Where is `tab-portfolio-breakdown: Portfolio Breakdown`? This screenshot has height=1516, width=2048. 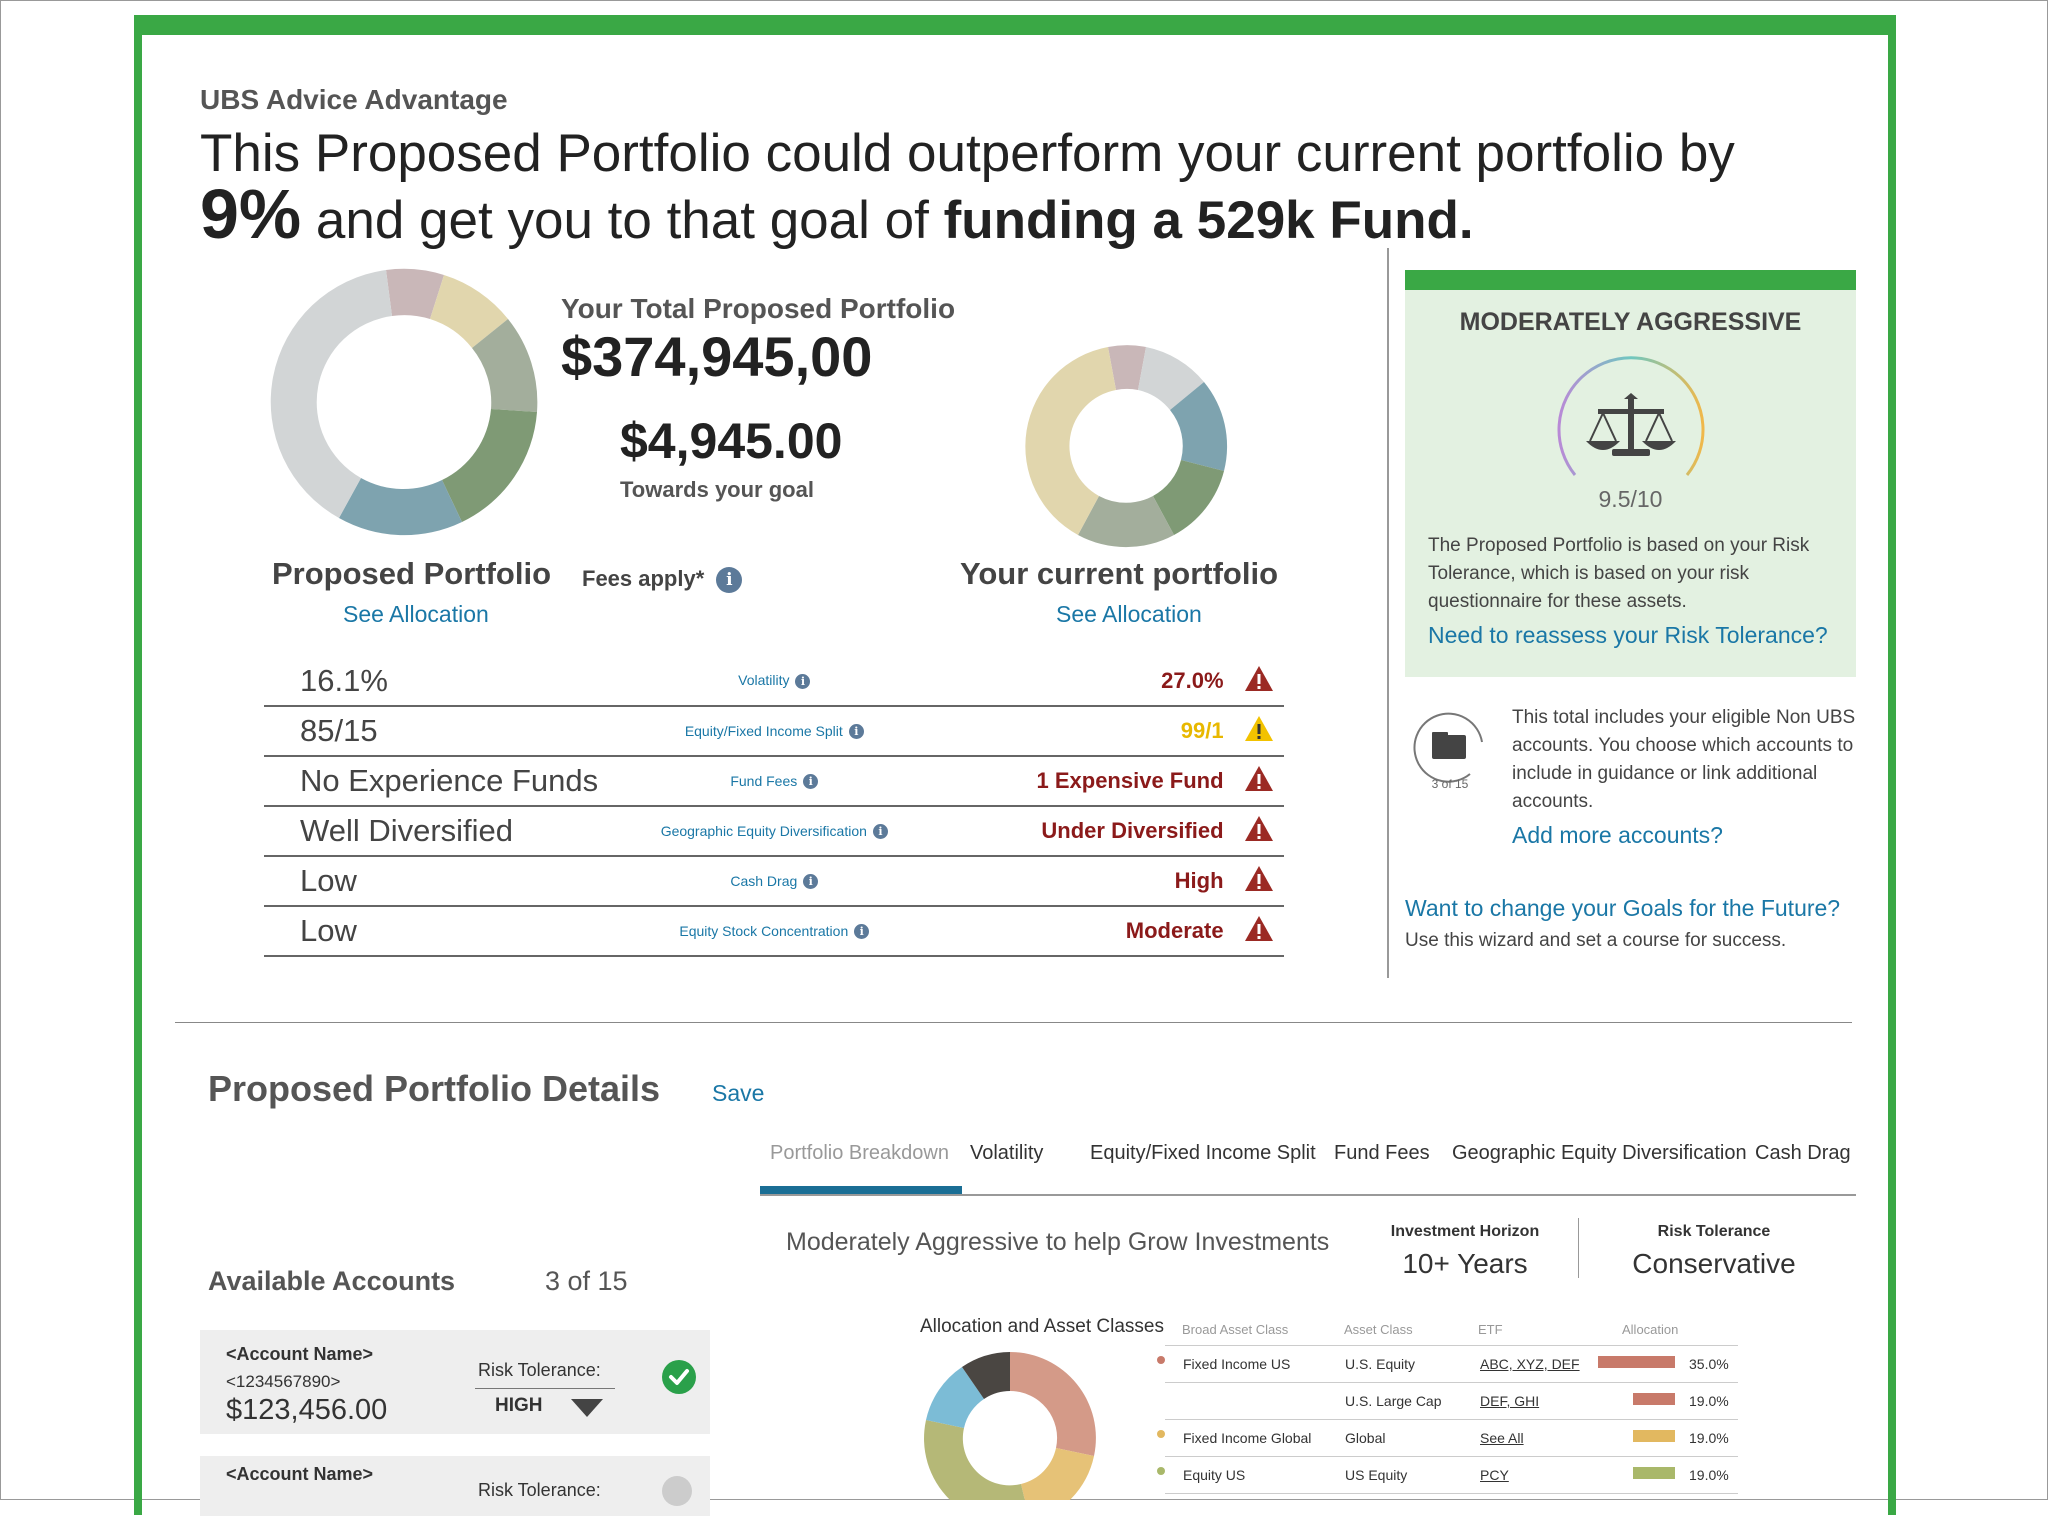
tab-portfolio-breakdown: Portfolio Breakdown is located at coordinates (859, 1153).